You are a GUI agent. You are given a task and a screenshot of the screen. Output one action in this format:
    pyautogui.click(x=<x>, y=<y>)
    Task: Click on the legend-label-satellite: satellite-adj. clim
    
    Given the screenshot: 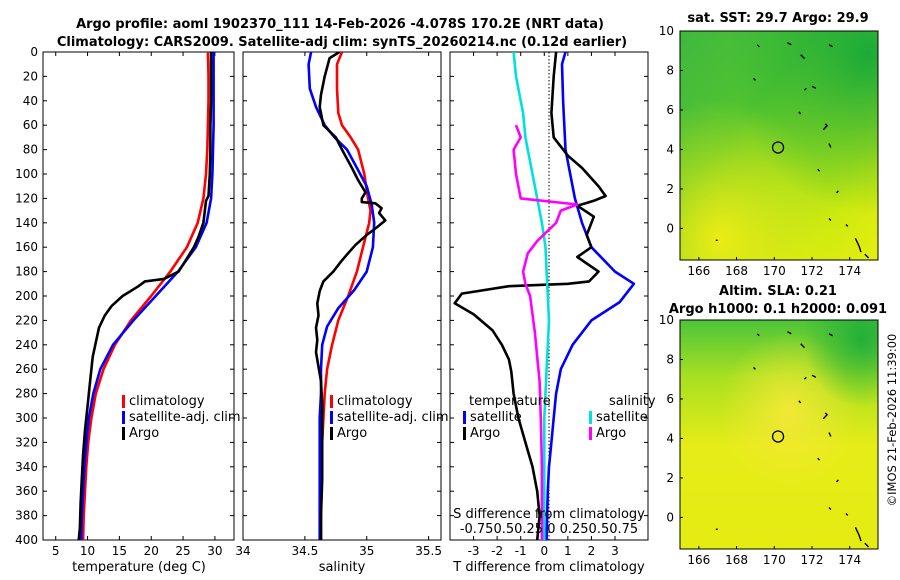 What is the action you would take?
    pyautogui.click(x=185, y=417)
    